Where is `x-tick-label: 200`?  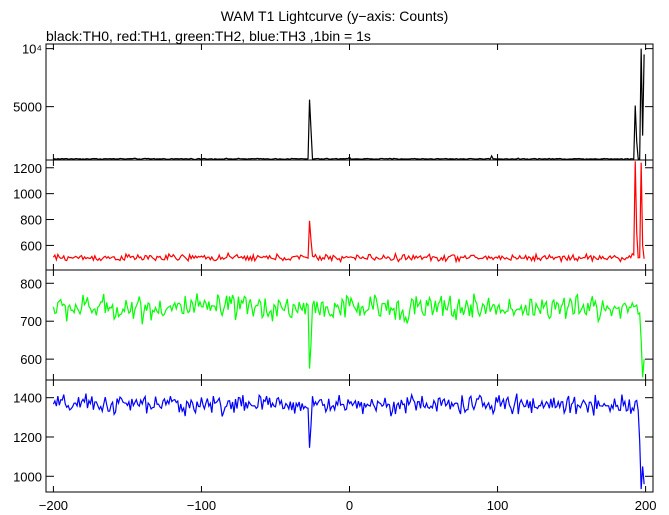
x-tick-label: 200 is located at coordinates (646, 505).